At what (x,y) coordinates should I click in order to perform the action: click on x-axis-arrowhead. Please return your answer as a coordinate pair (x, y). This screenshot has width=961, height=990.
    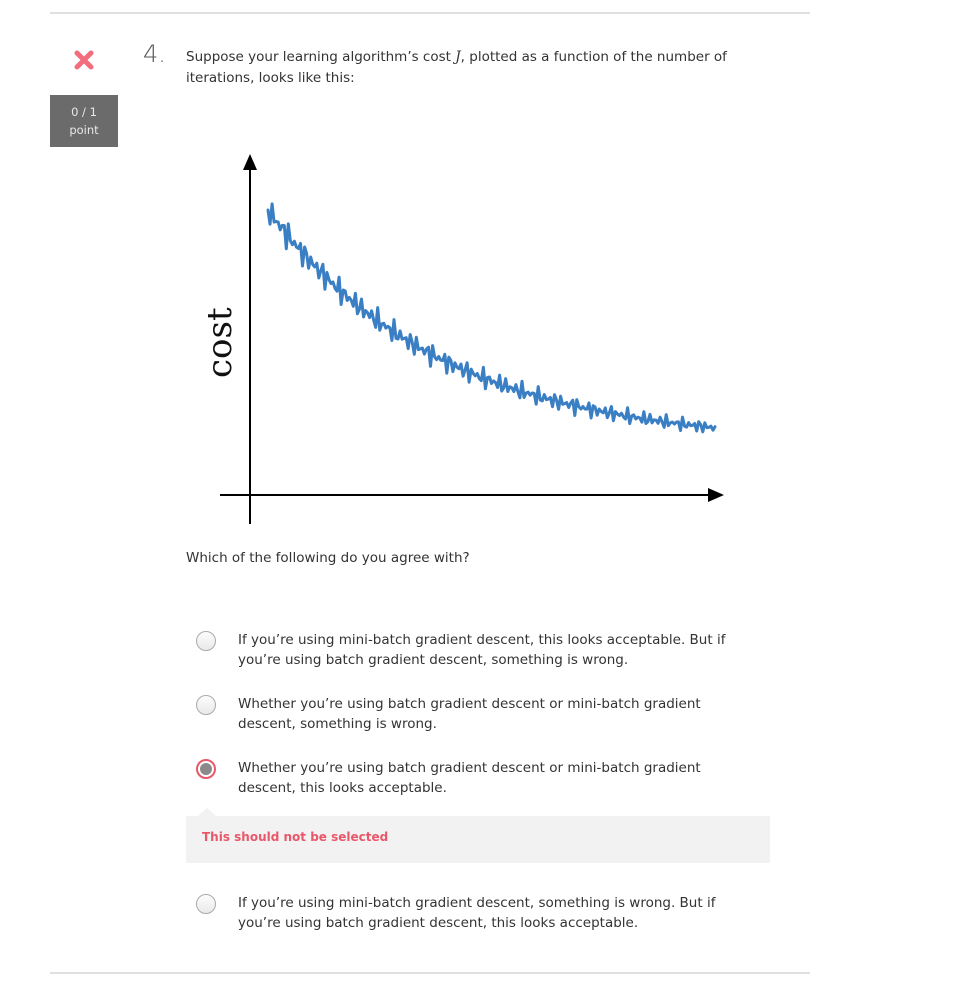
    Looking at the image, I should click on (716, 495).